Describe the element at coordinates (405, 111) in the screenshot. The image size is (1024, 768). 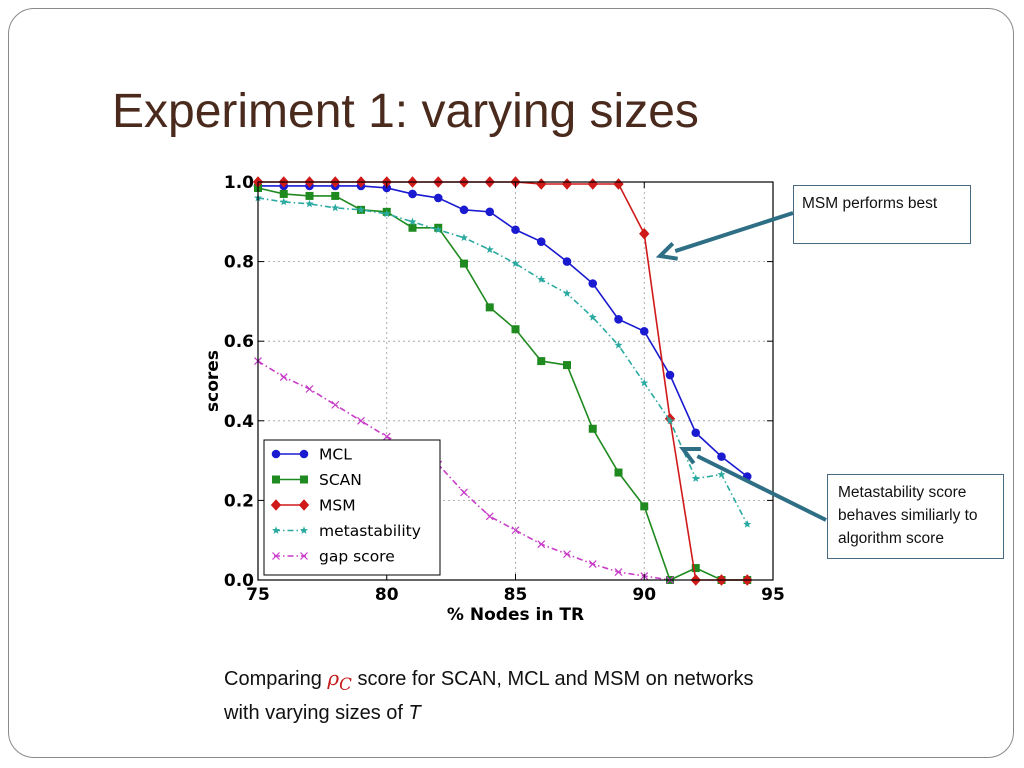
I see `slide-title: Experiment 1: varying sizes` at that location.